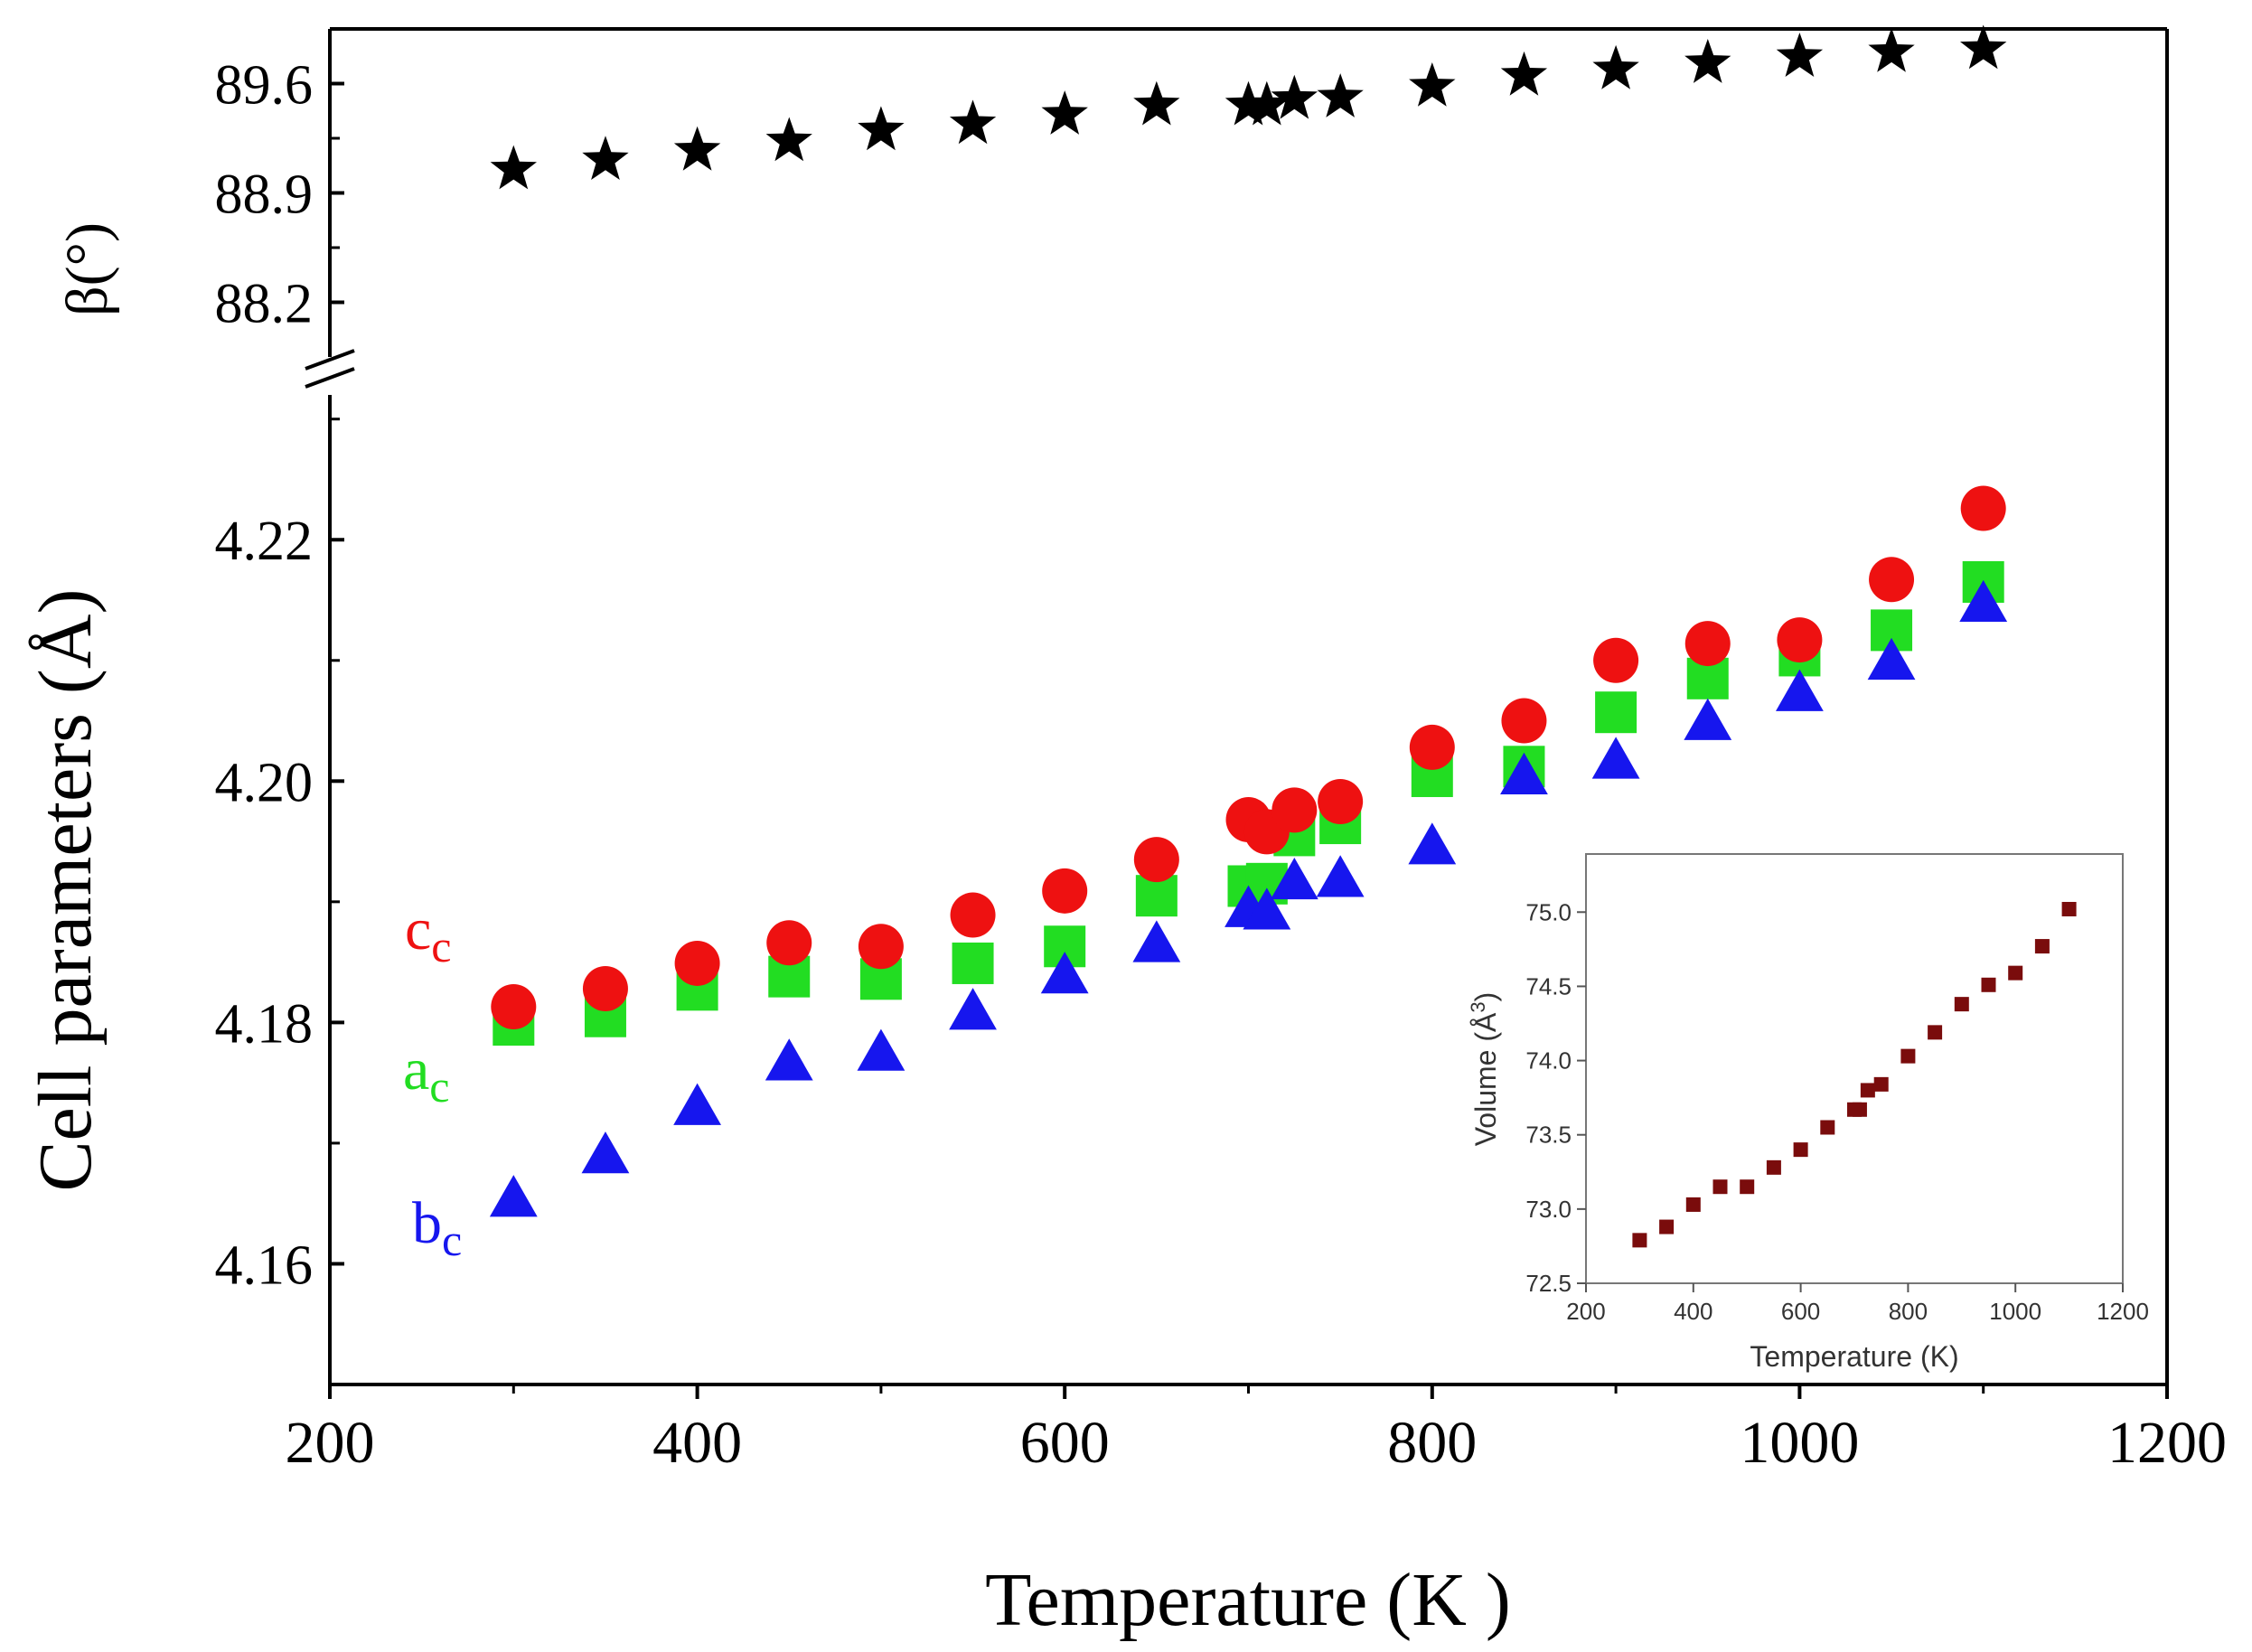 The image size is (2252, 1652). Describe the element at coordinates (429, 934) in the screenshot. I see `label-c-c: cc` at that location.